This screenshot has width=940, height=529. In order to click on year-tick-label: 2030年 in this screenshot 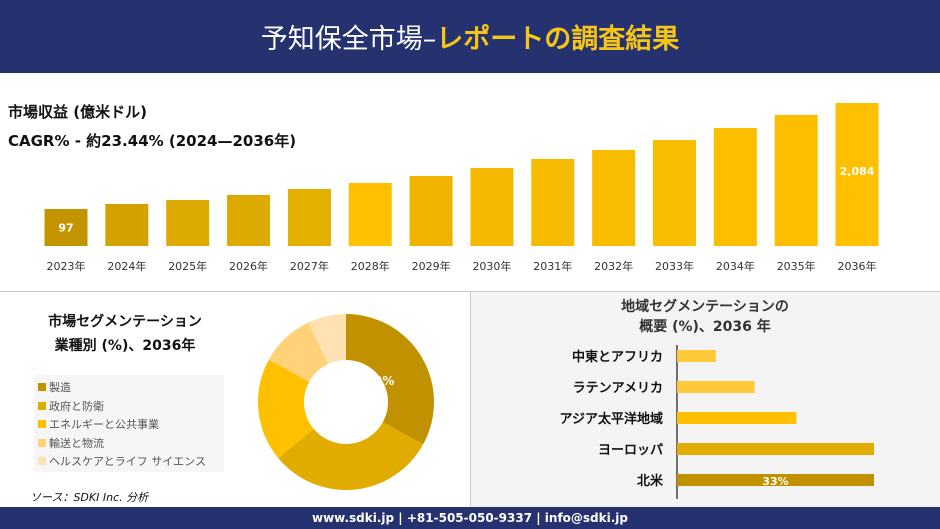, I will do `click(491, 266)`.